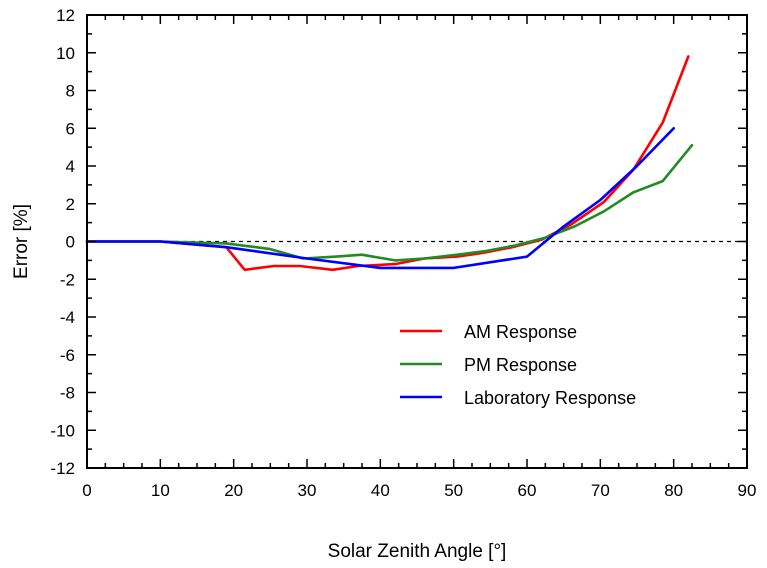 The height and width of the screenshot is (568, 767). I want to click on y-tick-label: -8, so click(67, 393).